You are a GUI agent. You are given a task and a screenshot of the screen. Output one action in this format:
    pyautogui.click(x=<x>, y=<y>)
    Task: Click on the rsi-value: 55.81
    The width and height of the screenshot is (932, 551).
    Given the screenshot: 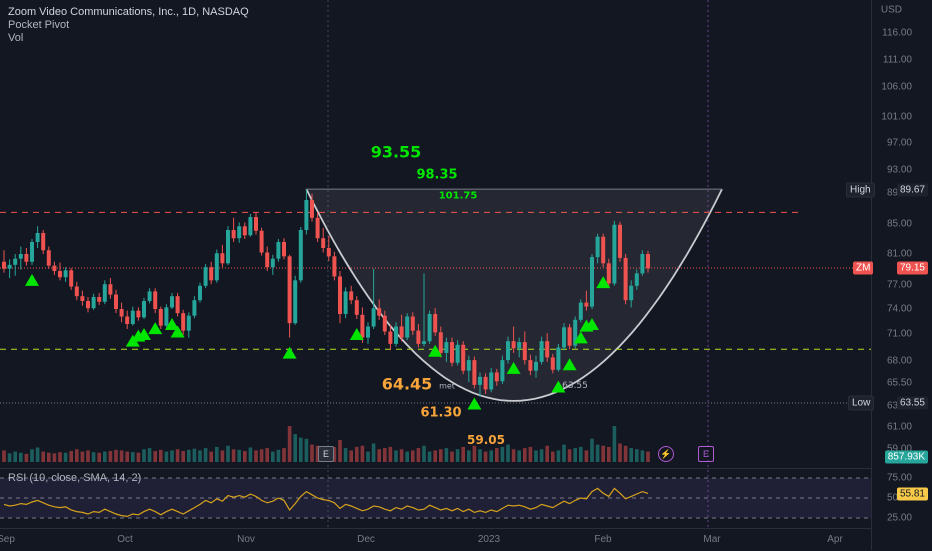 What is the action you would take?
    pyautogui.click(x=912, y=494)
    